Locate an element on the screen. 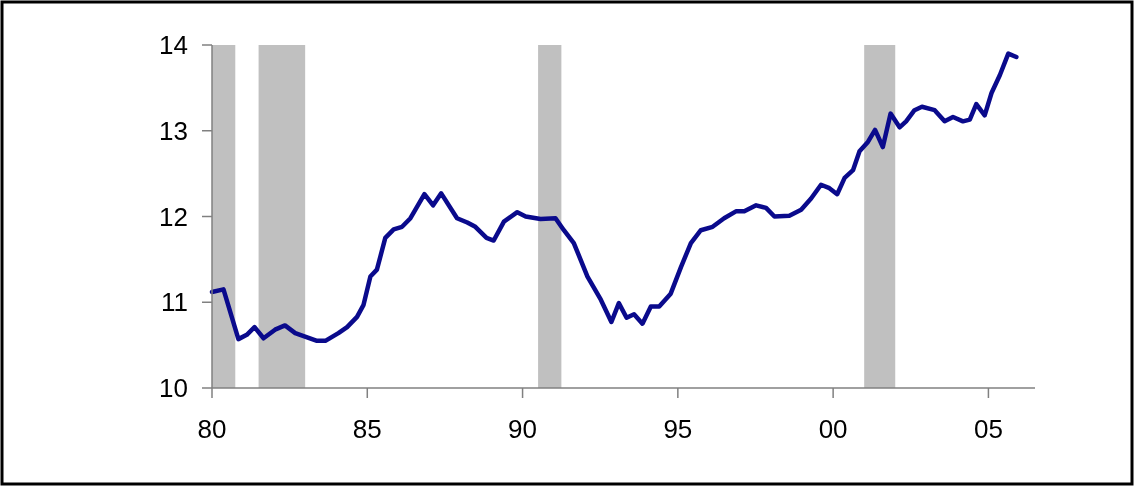 This screenshot has height=486, width=1134. x-tick-label: 85 is located at coordinates (367, 429).